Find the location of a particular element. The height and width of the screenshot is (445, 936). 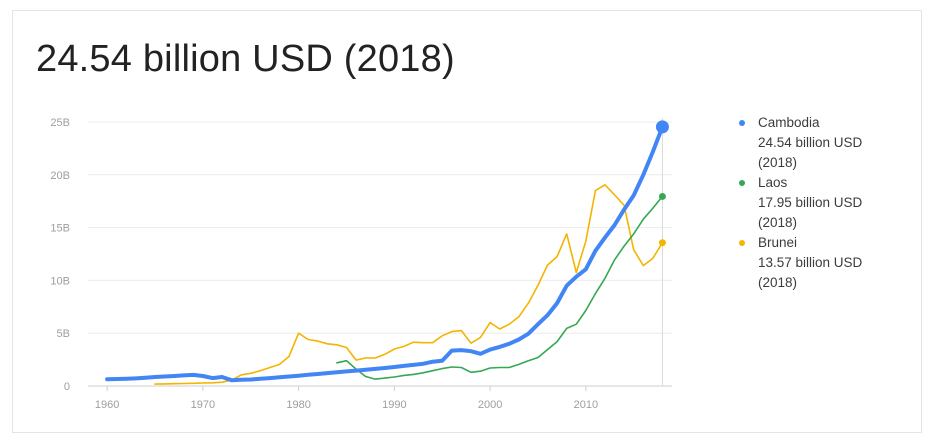

legend-item-laos: Laos 17.95 billion USD (2018) is located at coordinates (831, 203).